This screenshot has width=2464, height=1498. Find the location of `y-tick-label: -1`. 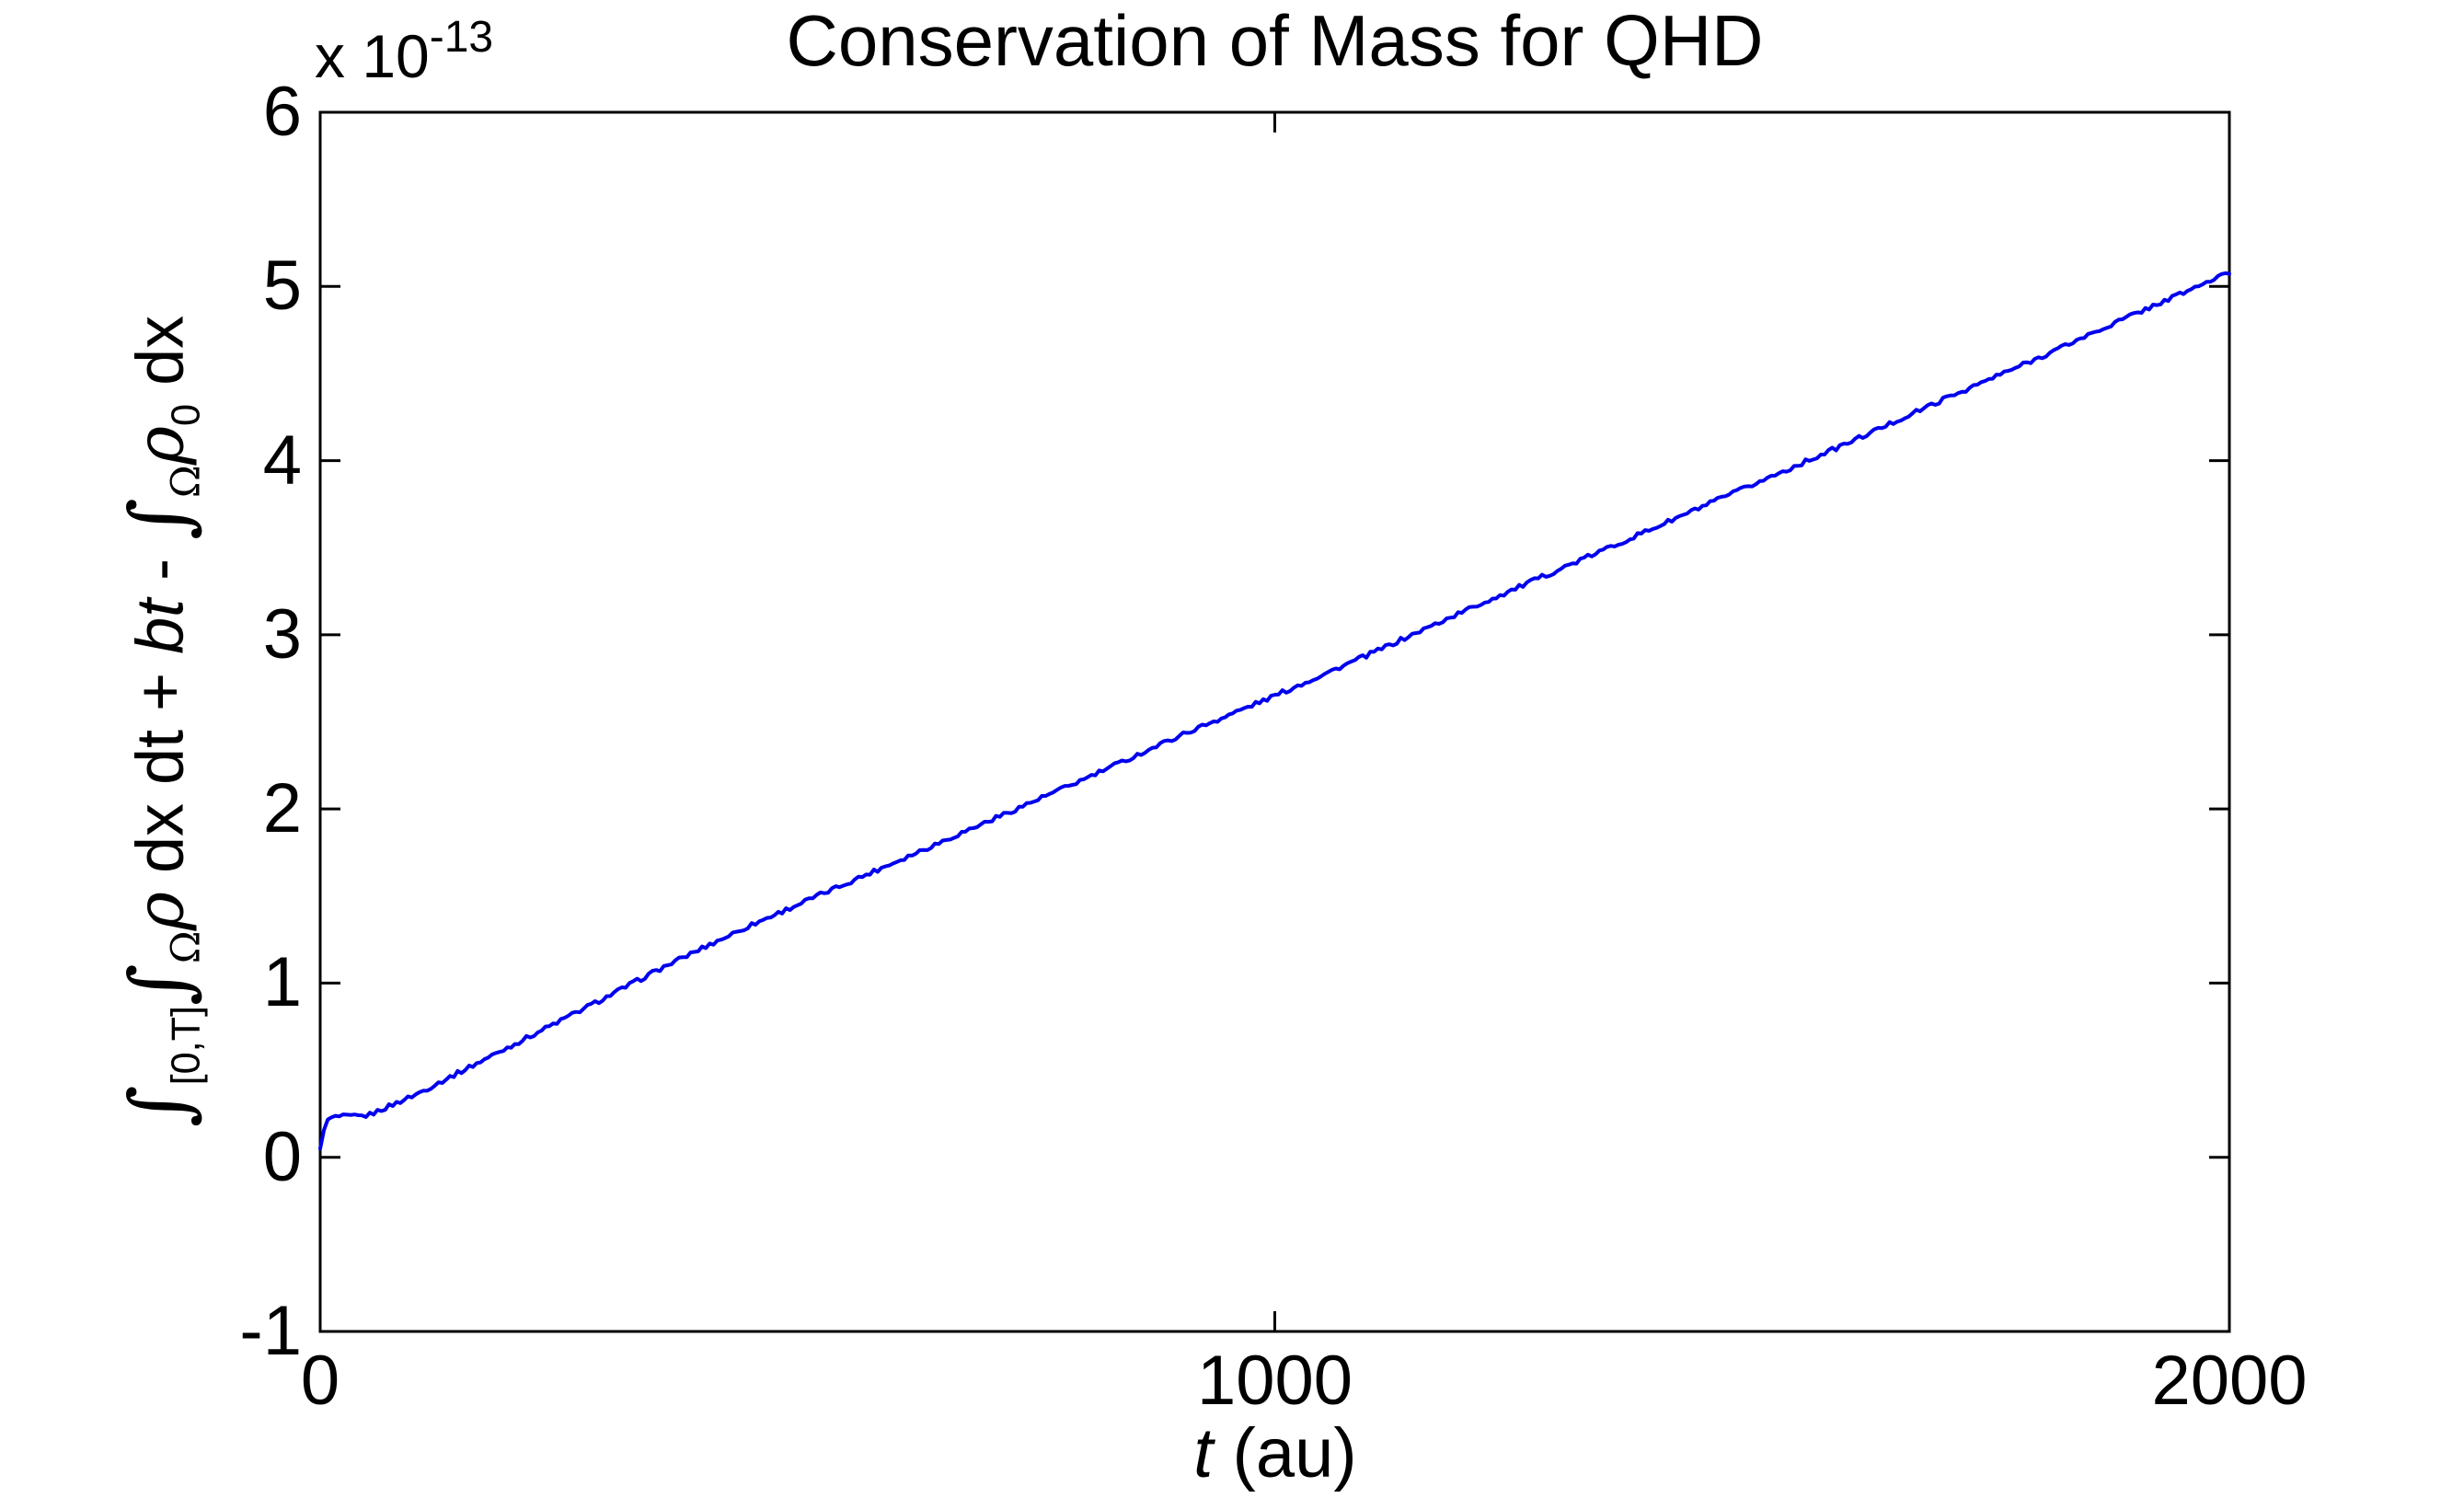

y-tick-label: -1 is located at coordinates (270, 1331).